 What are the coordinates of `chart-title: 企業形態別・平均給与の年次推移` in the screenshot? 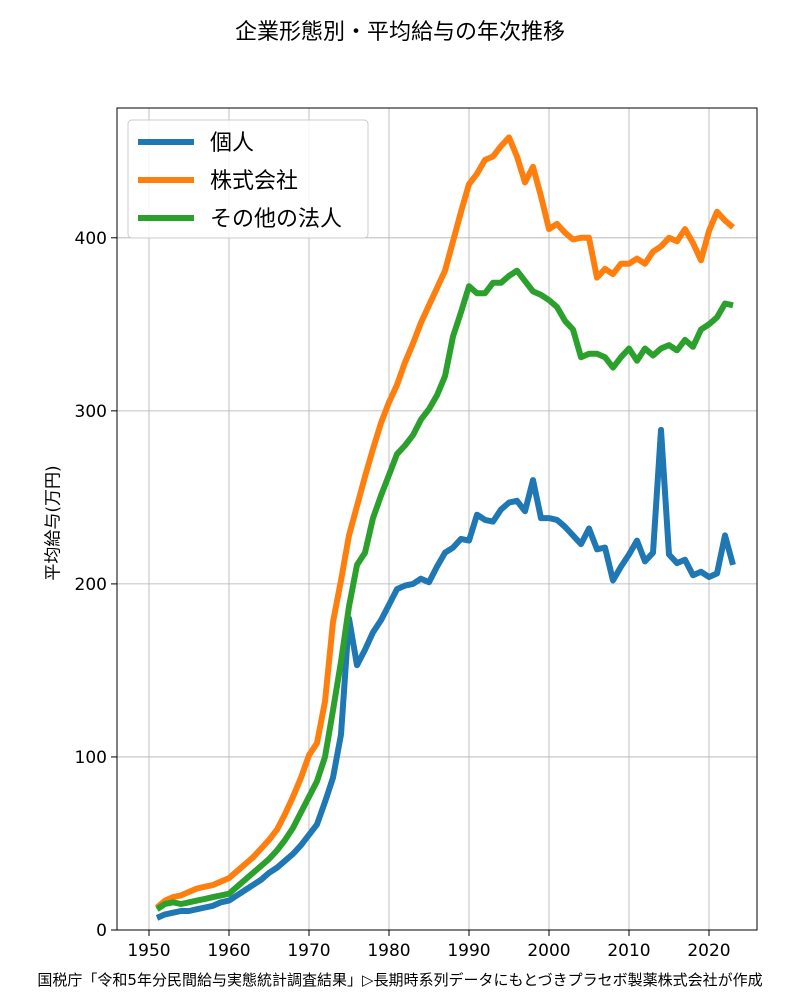 It's located at (399, 32).